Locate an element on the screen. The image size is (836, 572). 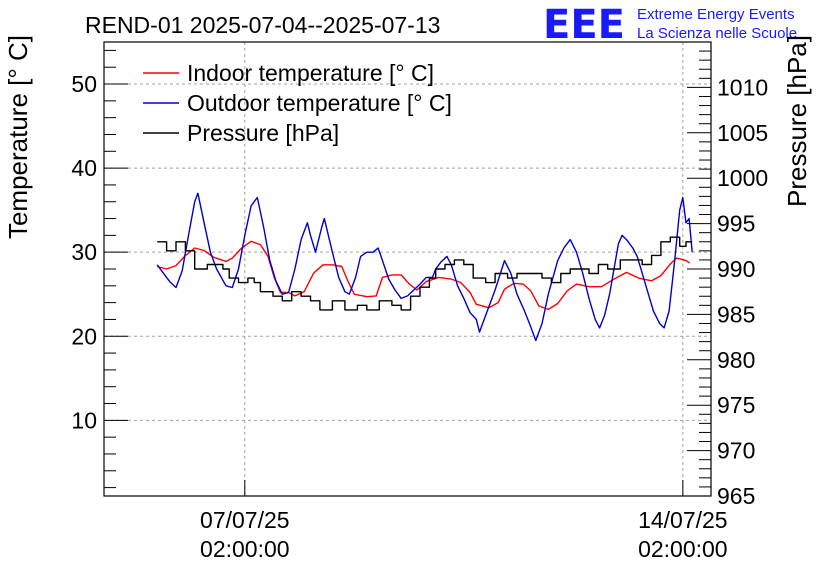
y2-tick-label: 970 is located at coordinates (736, 451).